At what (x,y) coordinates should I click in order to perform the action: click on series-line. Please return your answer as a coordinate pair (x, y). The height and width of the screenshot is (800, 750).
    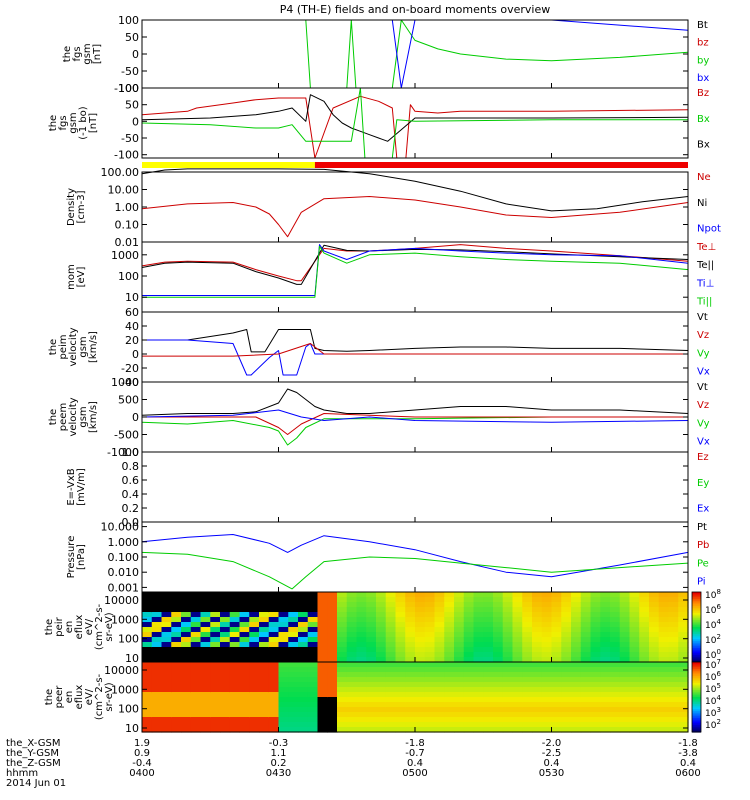
    Looking at the image, I should click on (415, 416).